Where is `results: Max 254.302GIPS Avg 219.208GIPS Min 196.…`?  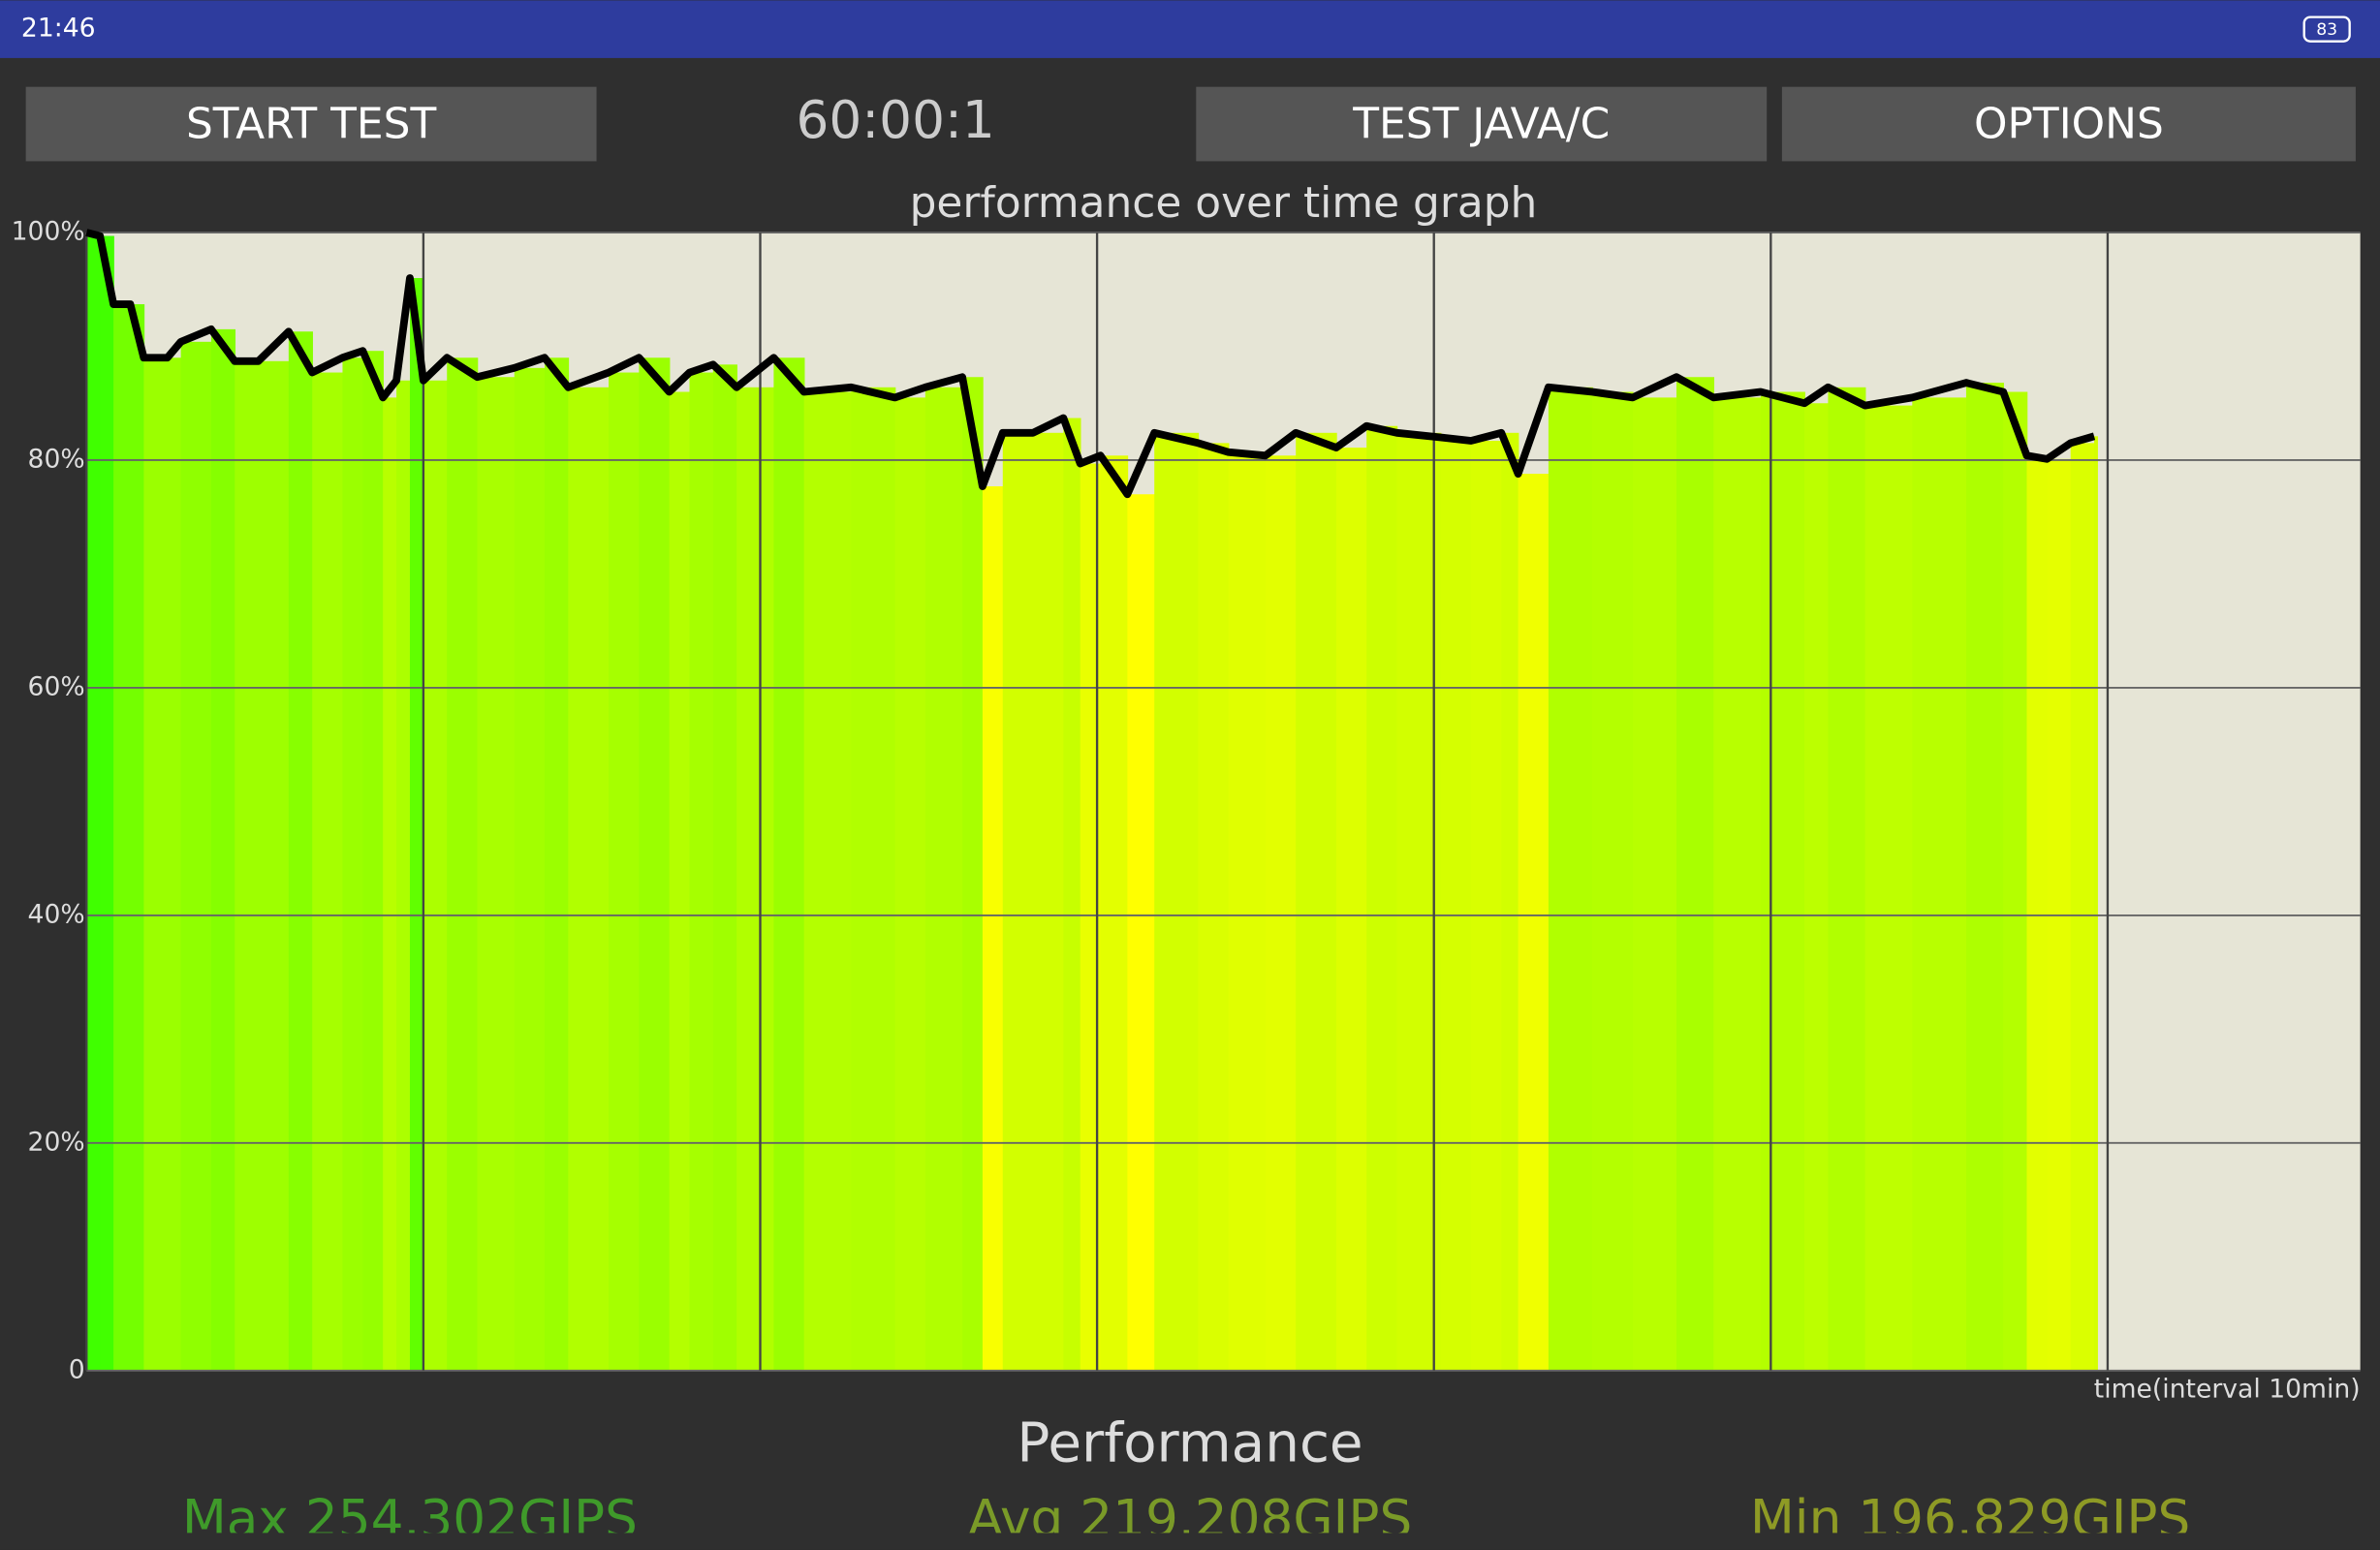 results: Max 254.302GIPS Avg 219.208GIPS Min 196.… is located at coordinates (1186, 1519).